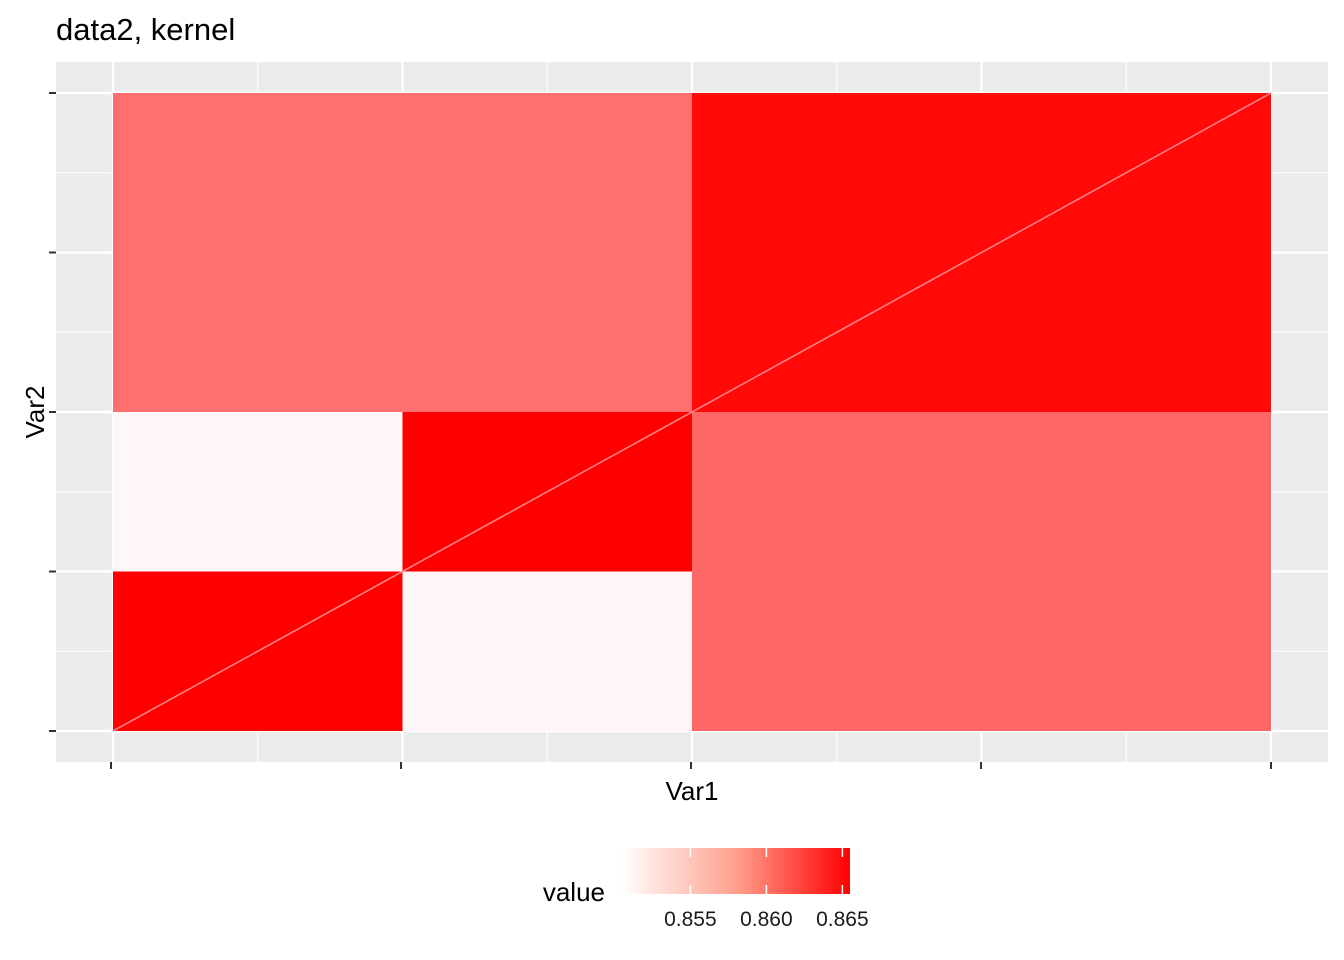 The image size is (1344, 960). Describe the element at coordinates (574, 892) in the screenshot. I see `legend-title: value` at that location.